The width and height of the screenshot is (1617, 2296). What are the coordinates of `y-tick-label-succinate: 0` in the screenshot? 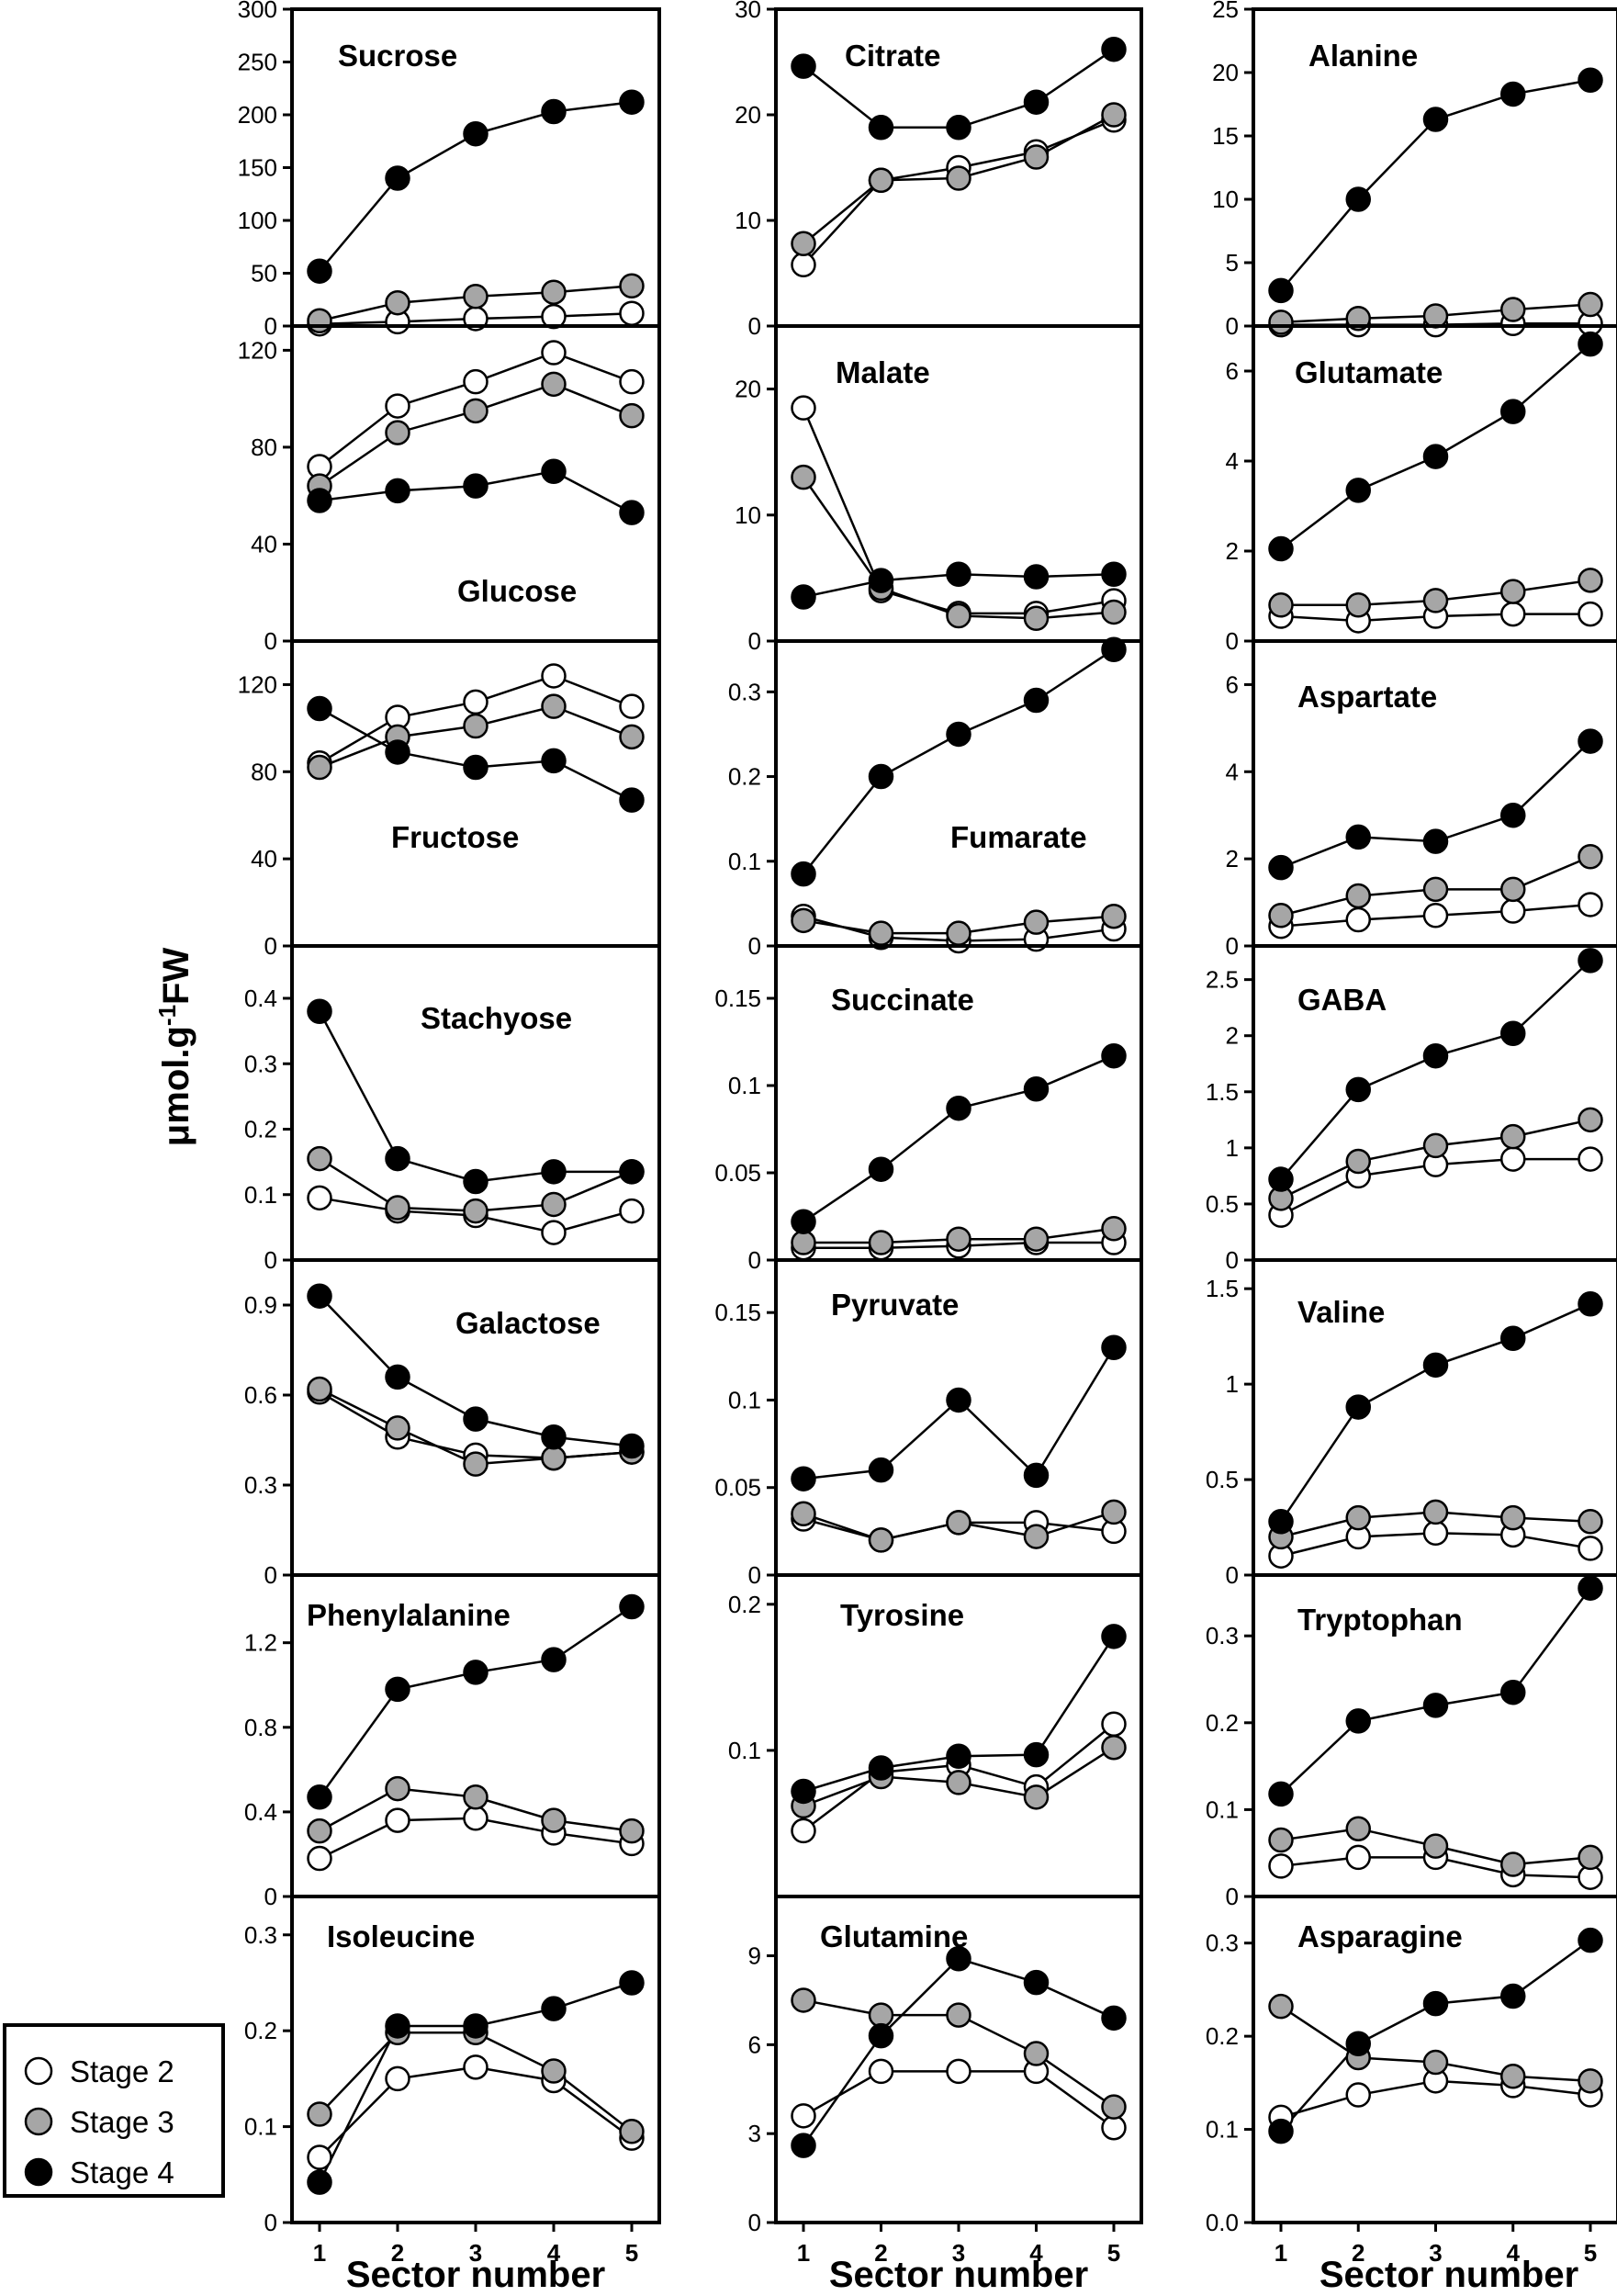 It's located at (754, 1260).